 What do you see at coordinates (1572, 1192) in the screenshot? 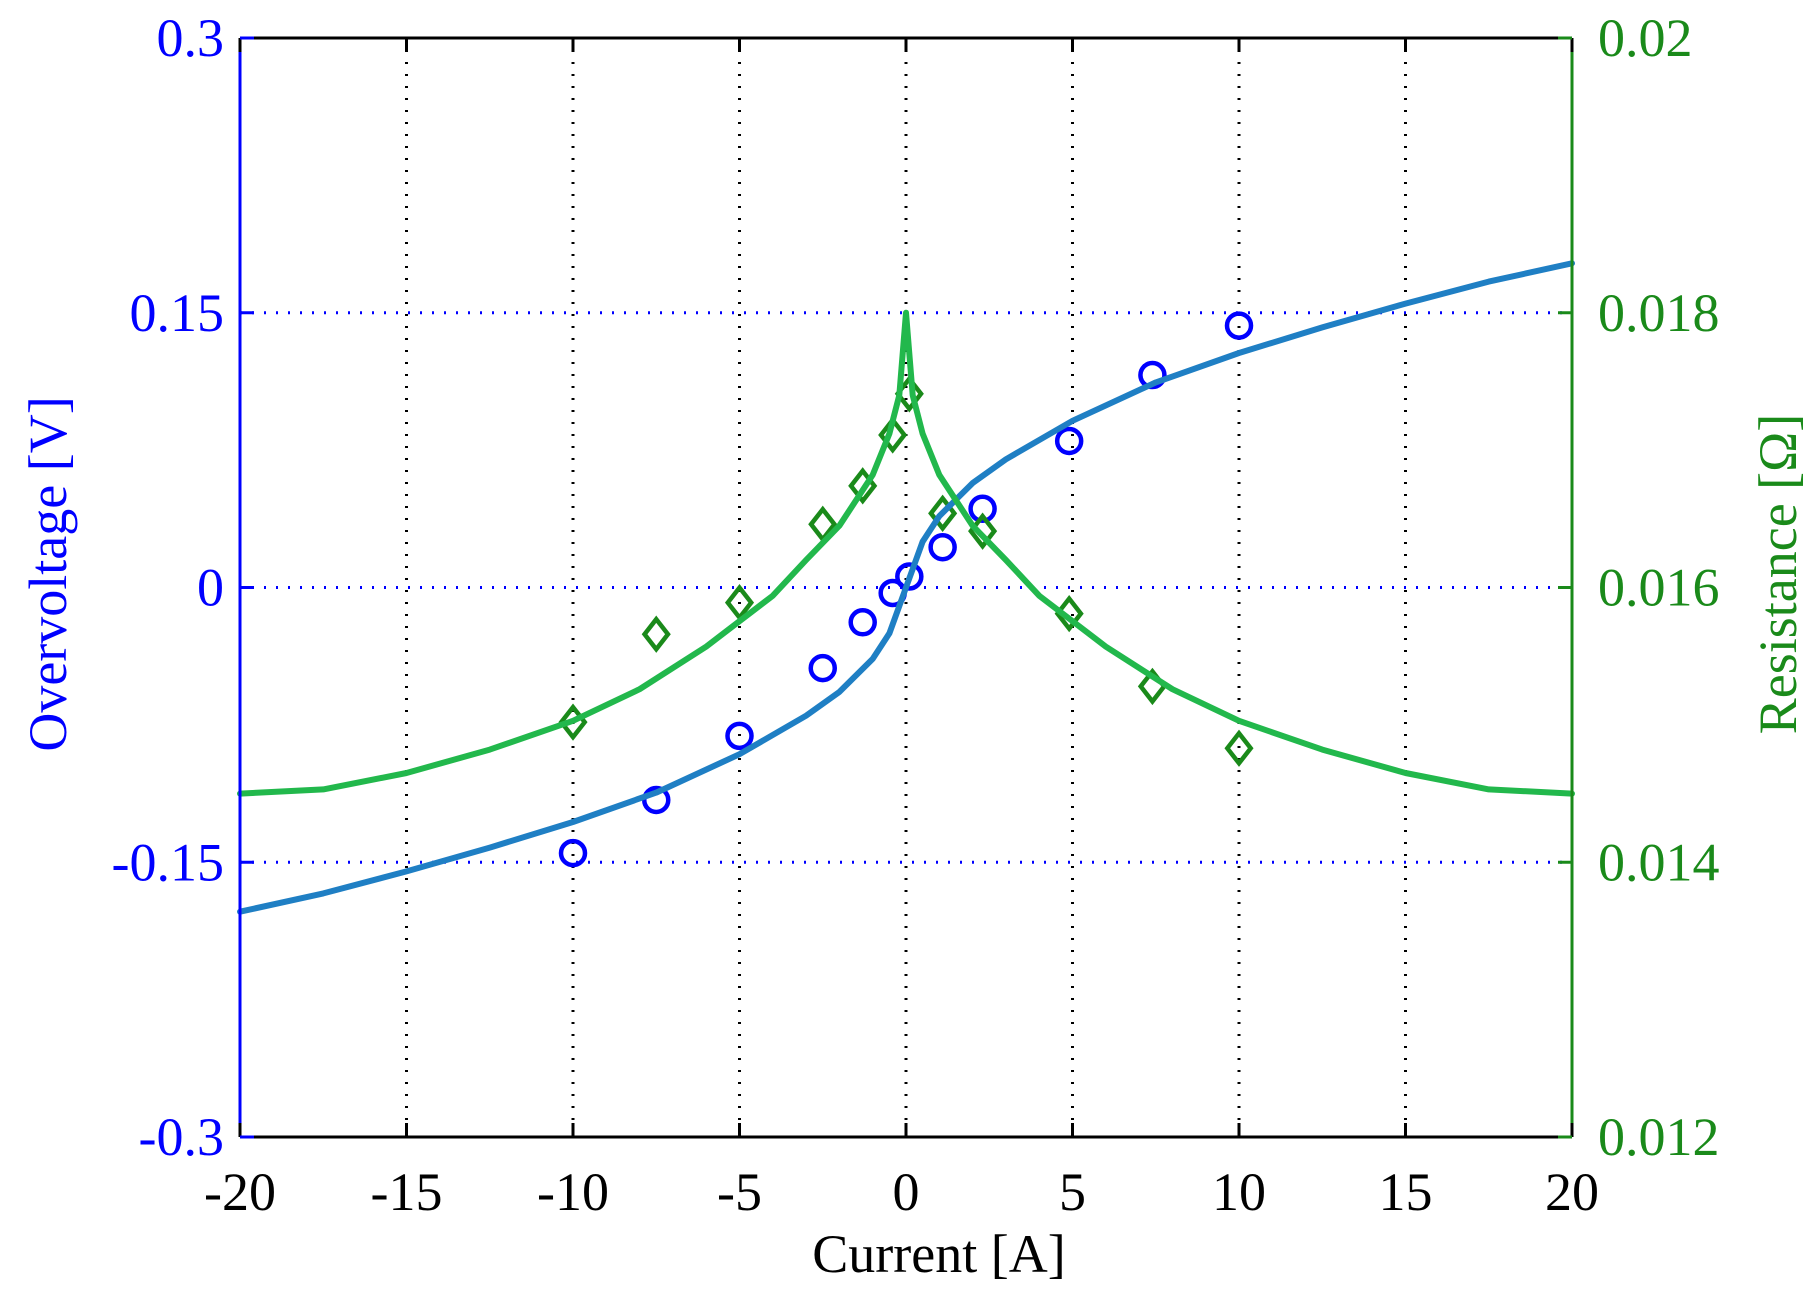
I see `x-tick-label: 20` at bounding box center [1572, 1192].